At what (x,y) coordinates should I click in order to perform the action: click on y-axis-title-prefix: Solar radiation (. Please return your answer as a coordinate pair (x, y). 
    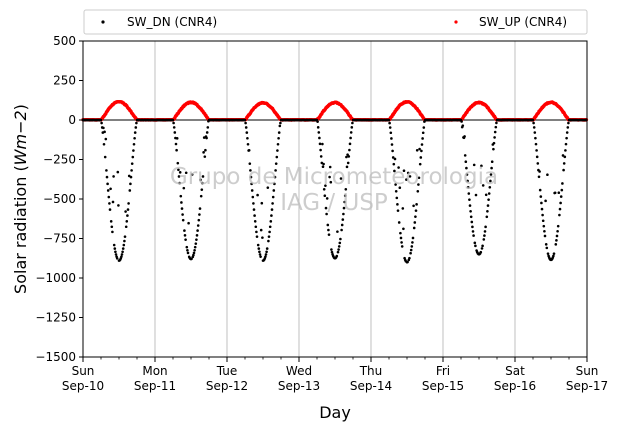
    Looking at the image, I should click on (20, 229).